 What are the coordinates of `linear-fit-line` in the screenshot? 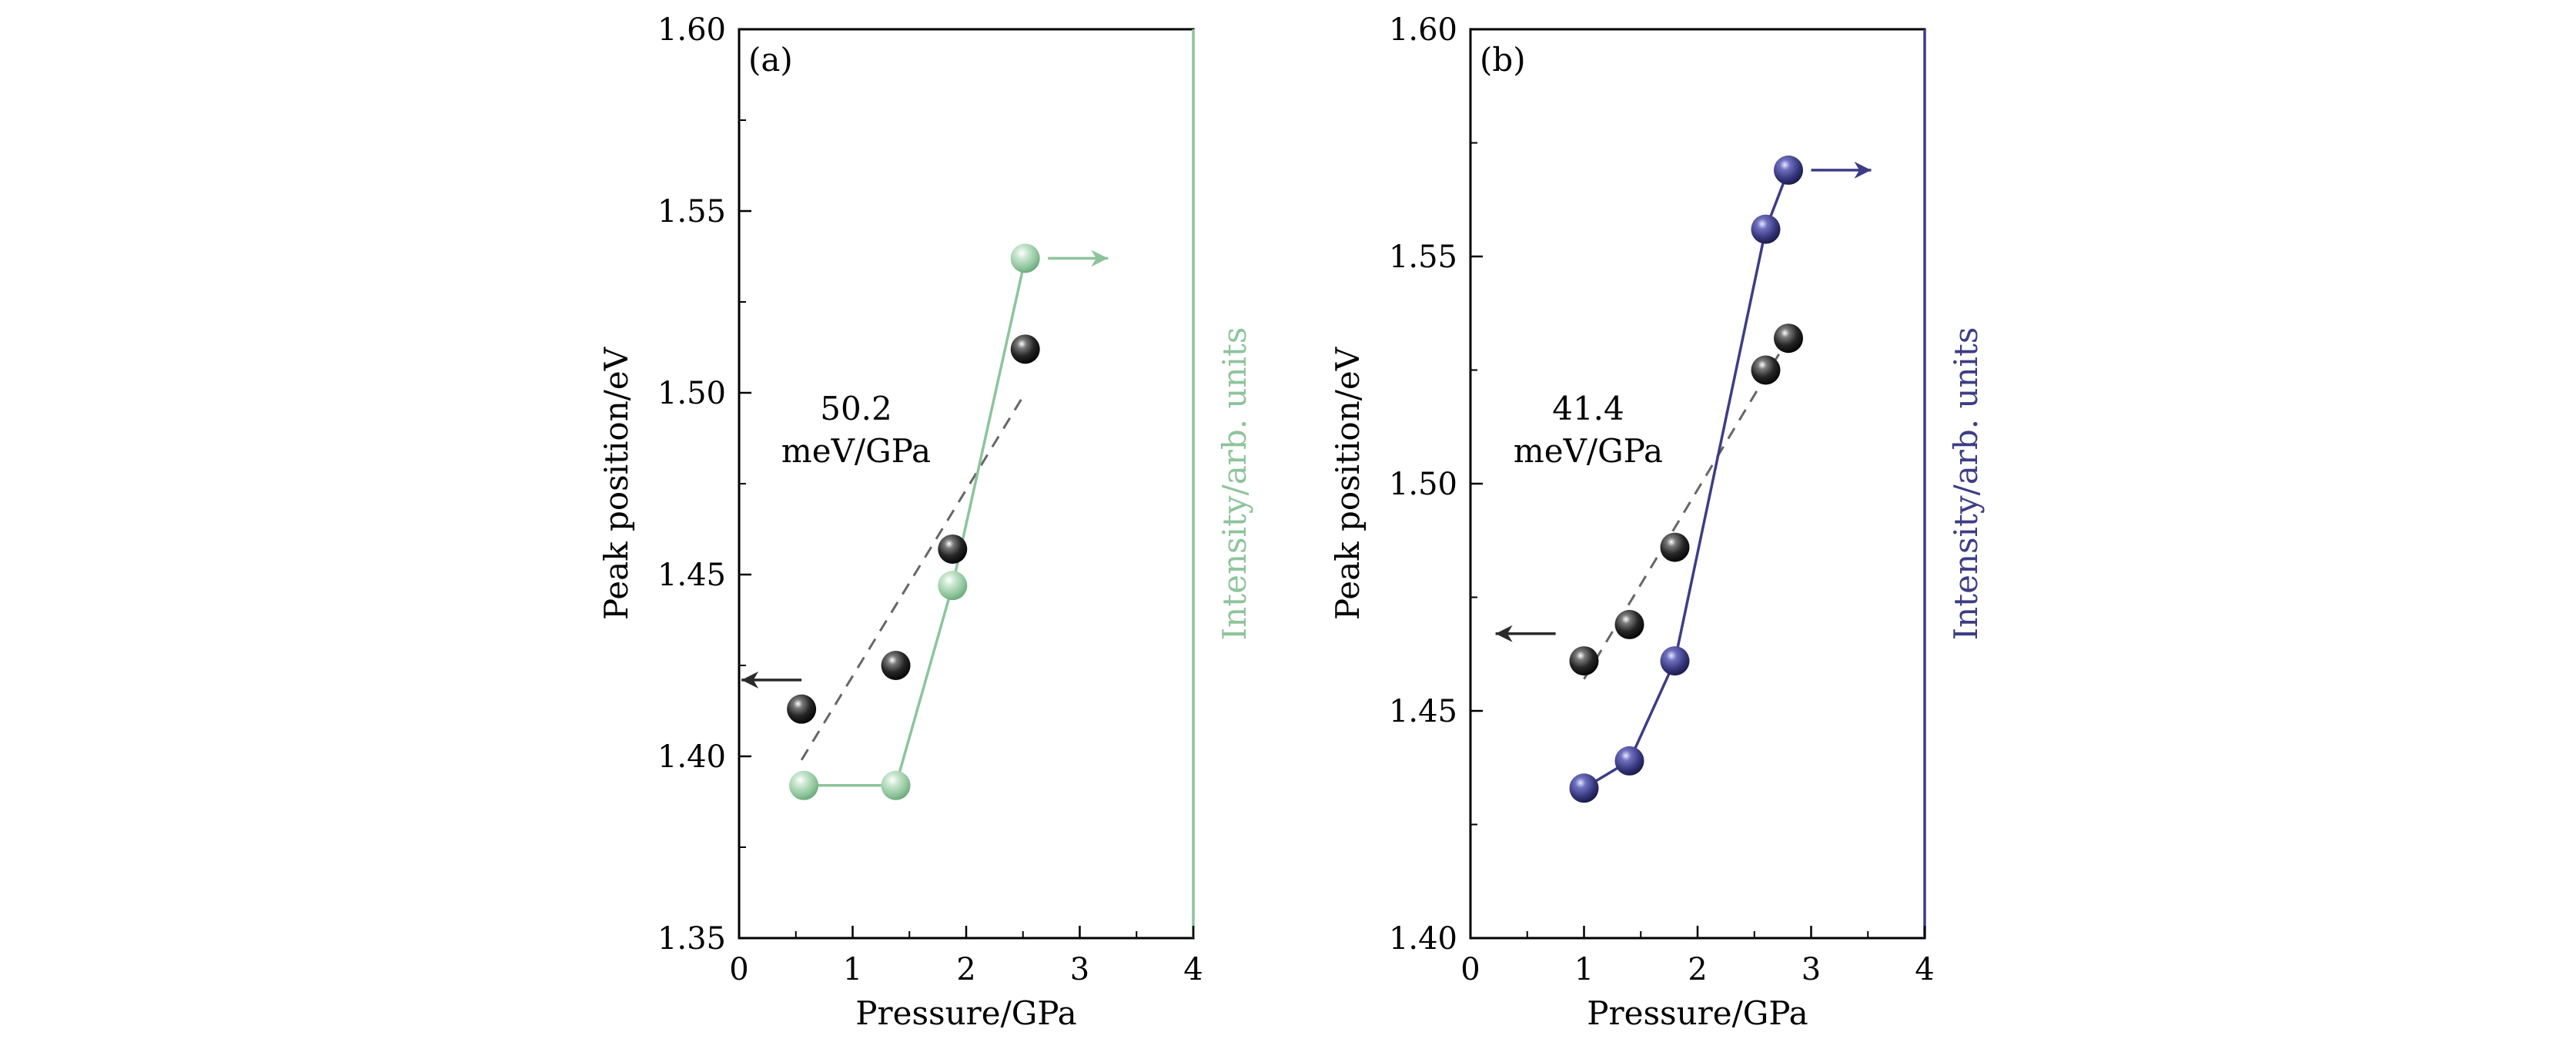 It's located at (913, 576).